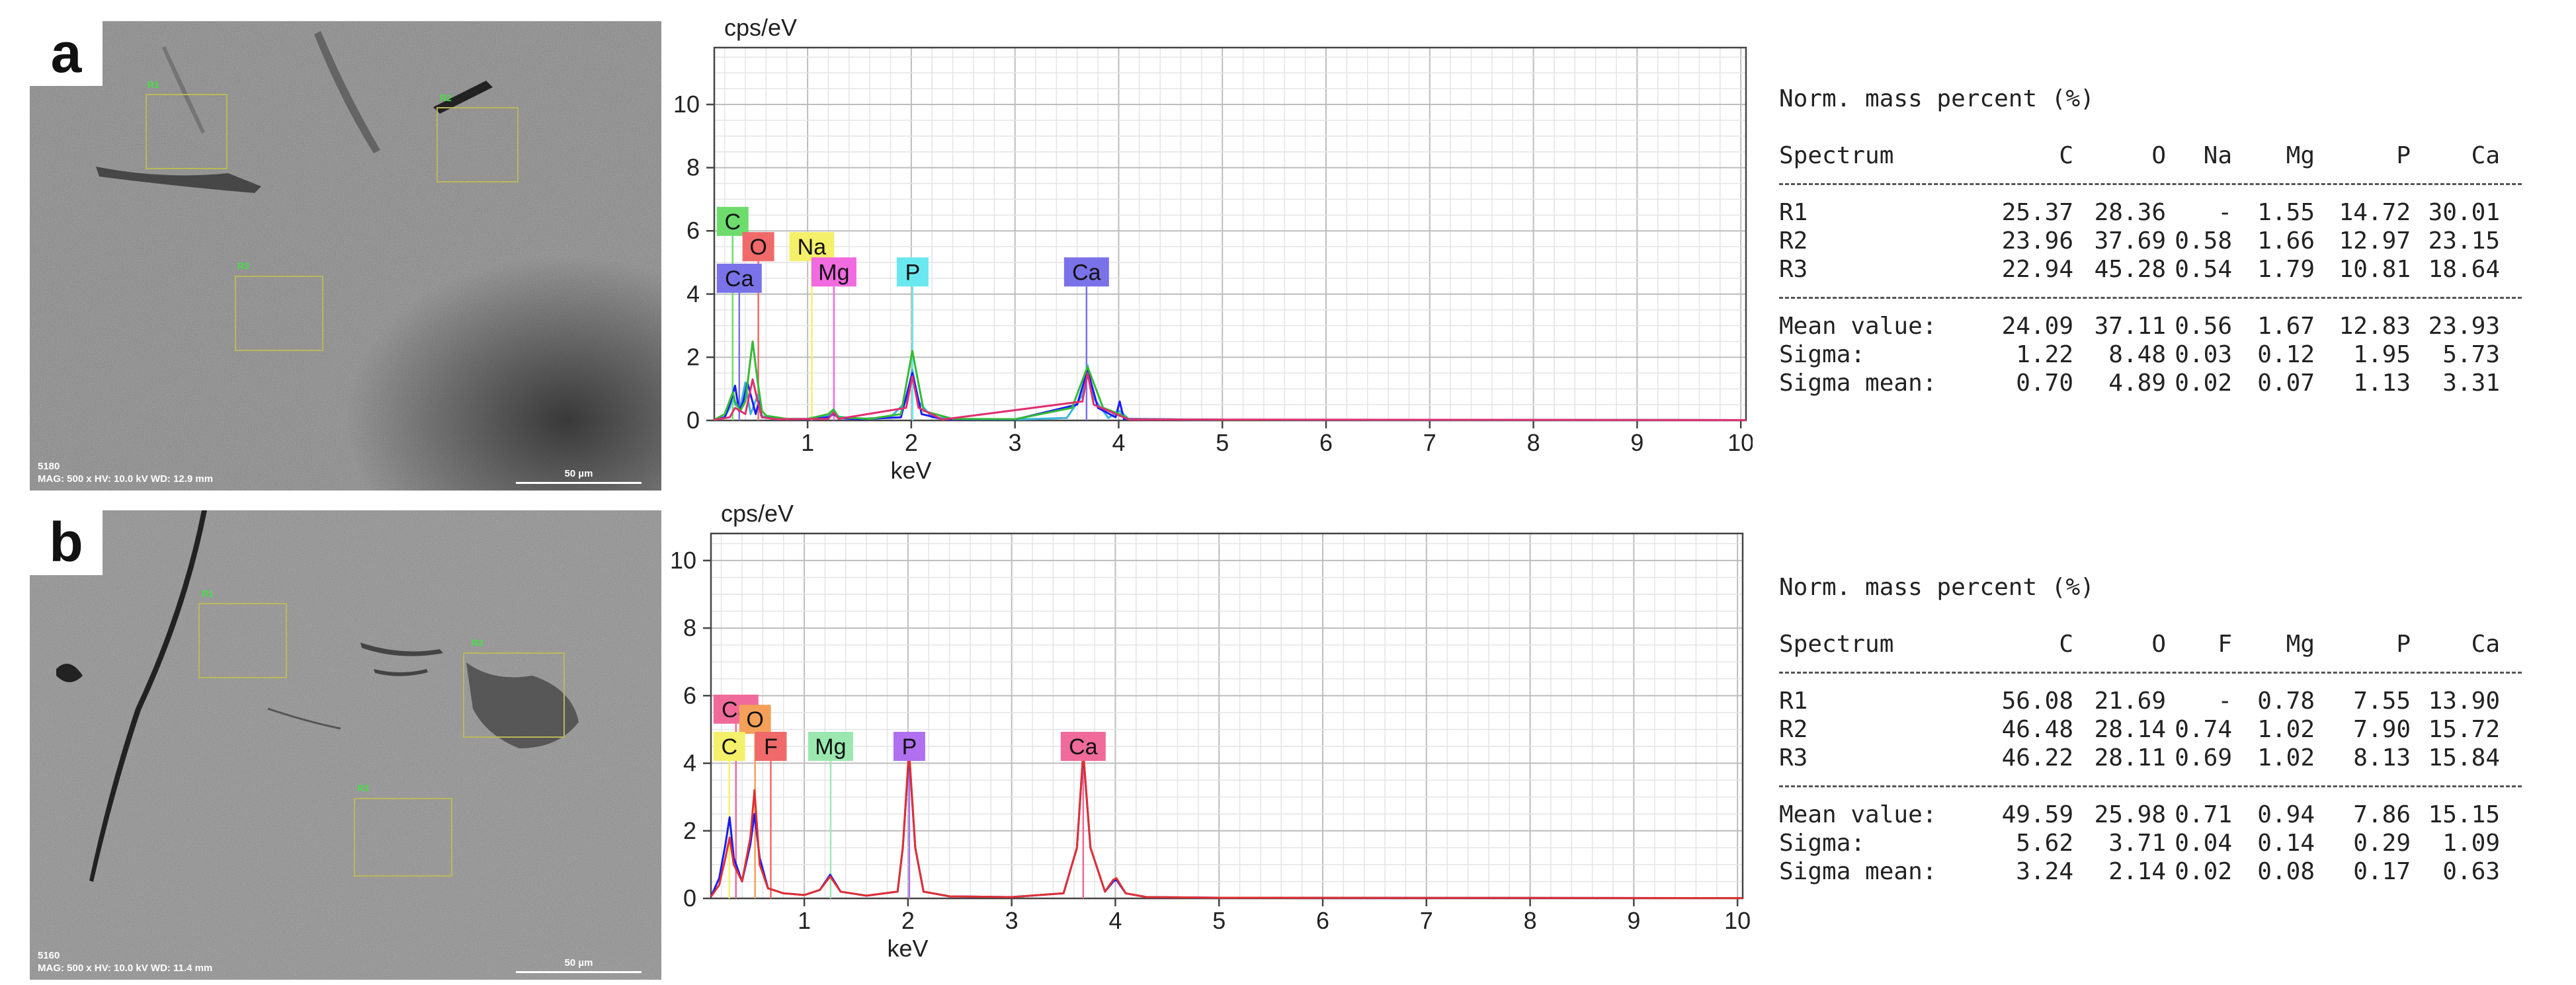 The image size is (2576, 985). What do you see at coordinates (1326, 442) in the screenshot?
I see `x-tick-label: 6` at bounding box center [1326, 442].